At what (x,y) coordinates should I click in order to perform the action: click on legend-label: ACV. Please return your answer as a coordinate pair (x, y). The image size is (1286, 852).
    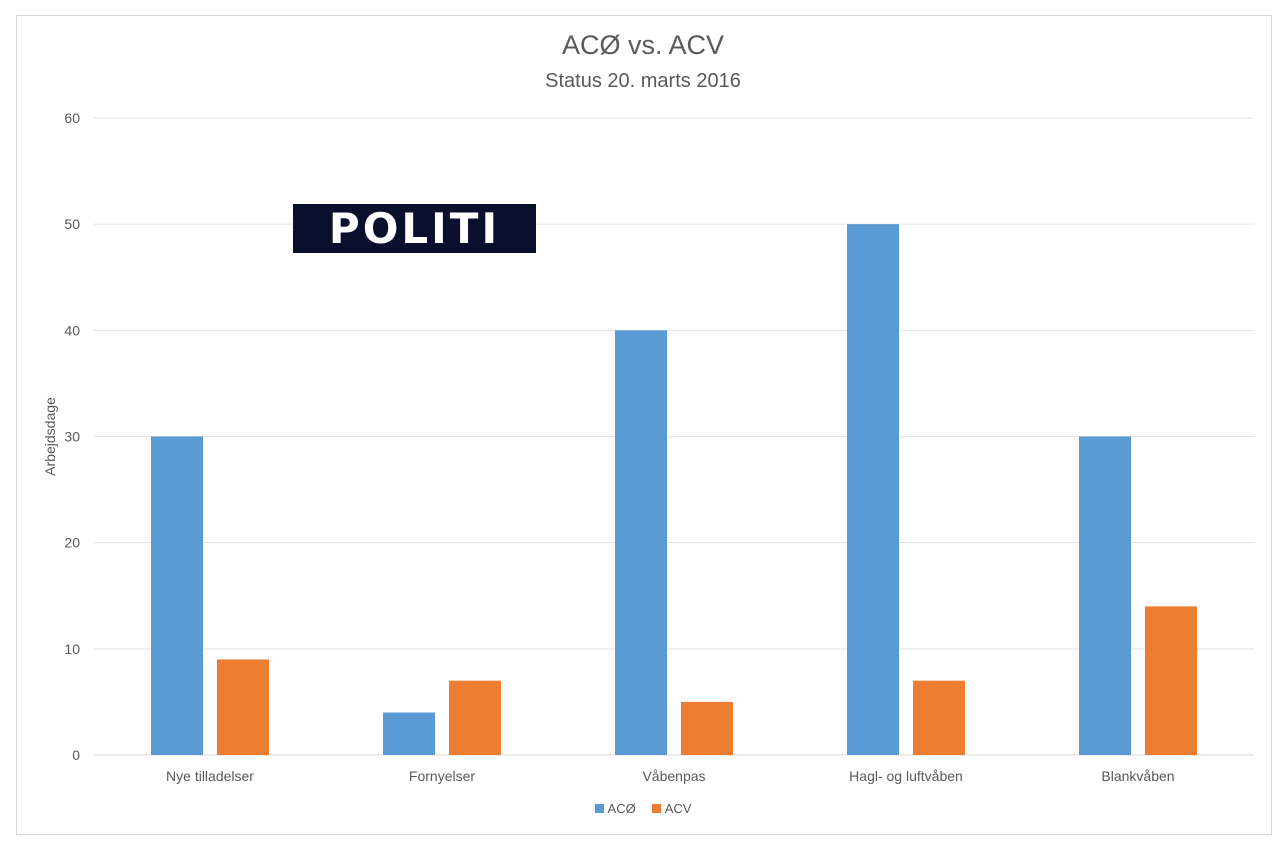
    Looking at the image, I should click on (678, 808).